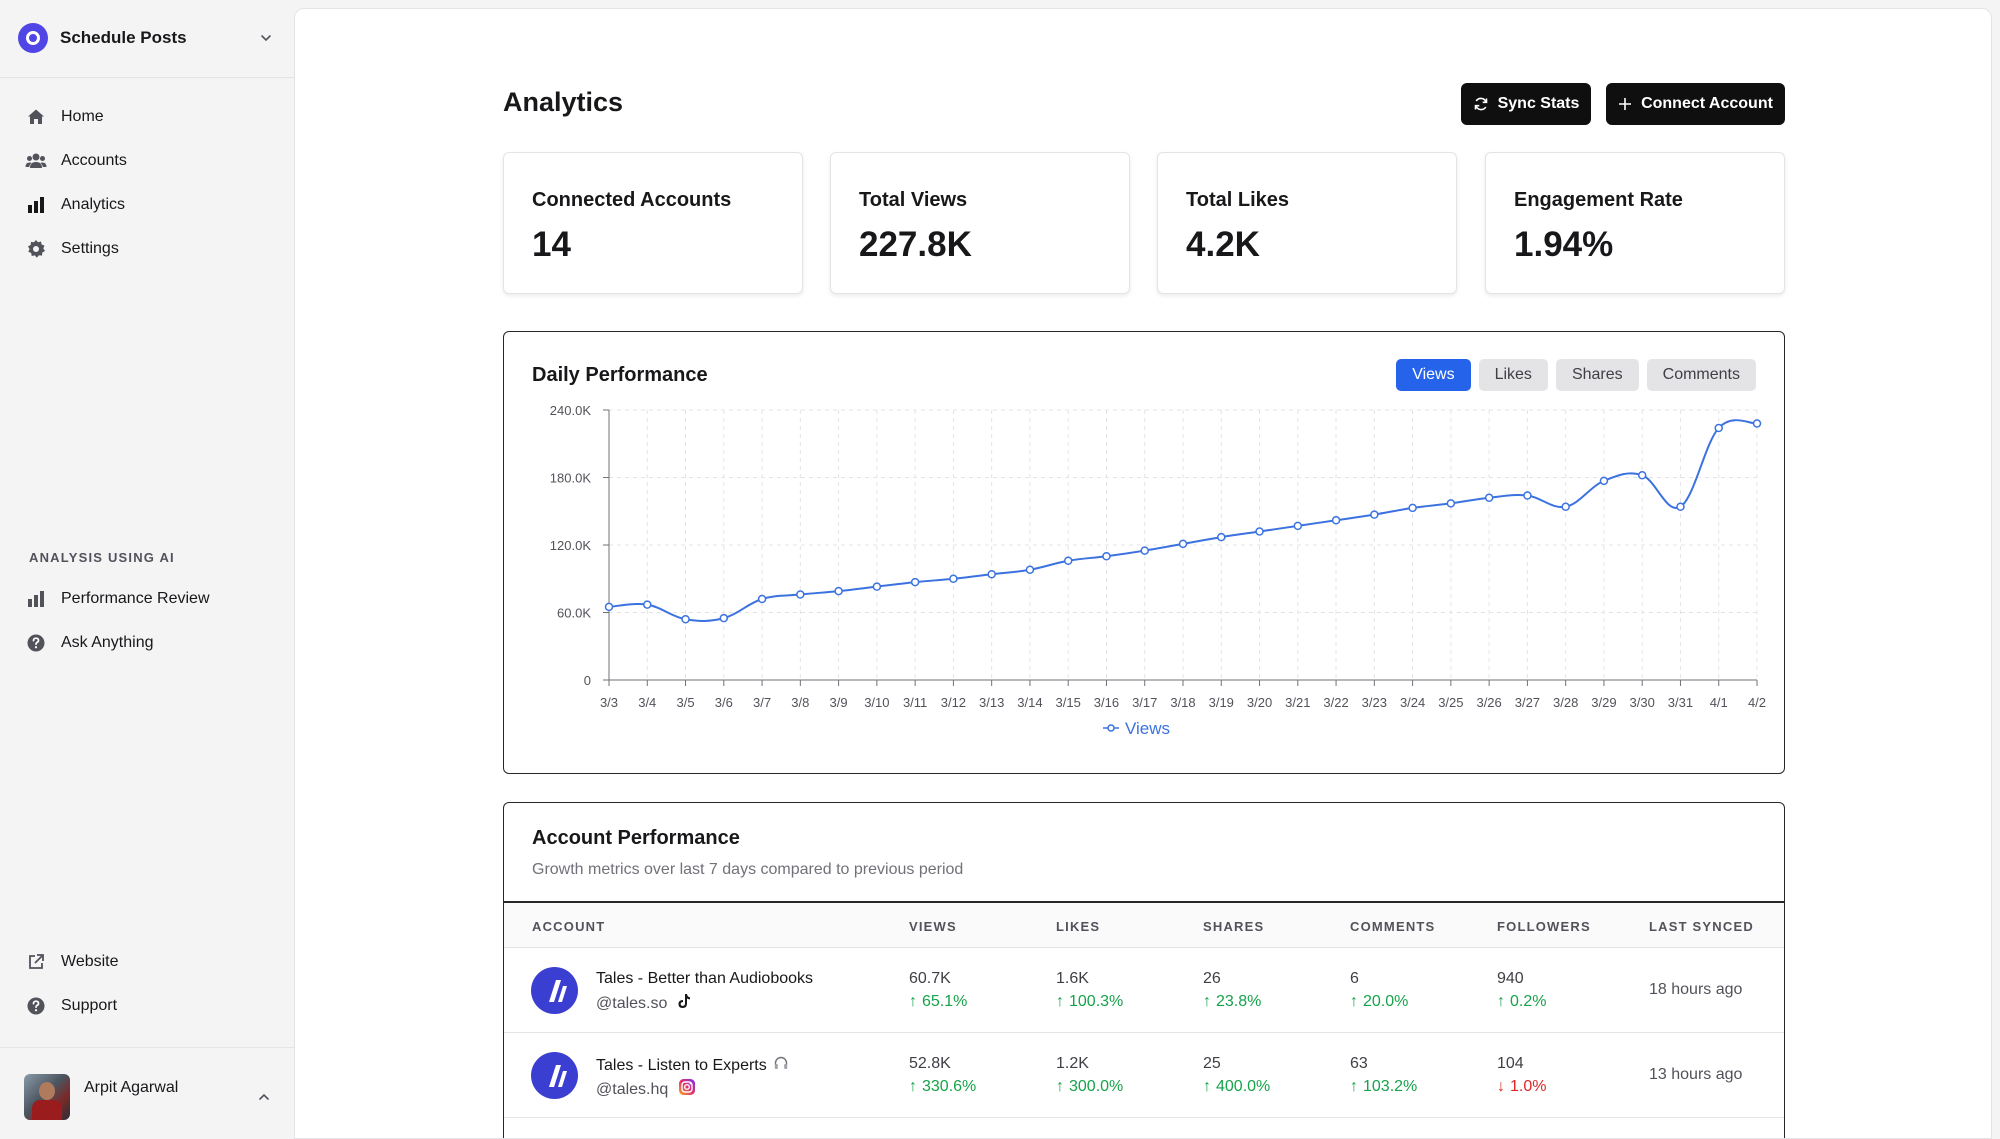 This screenshot has height=1139, width=2000. Describe the element at coordinates (876, 702) in the screenshot. I see `x-tick-label: 3/10` at that location.